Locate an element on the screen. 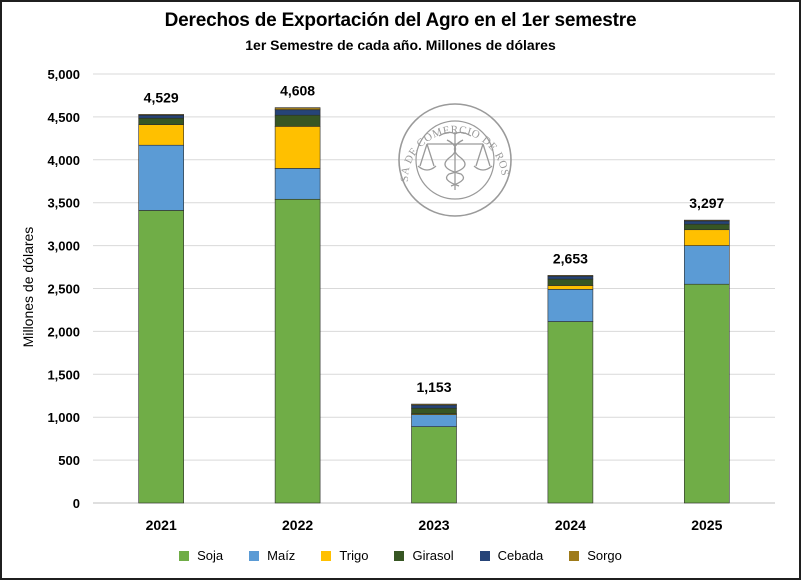 This screenshot has height=580, width=801. total-label: 1,153 is located at coordinates (433, 387).